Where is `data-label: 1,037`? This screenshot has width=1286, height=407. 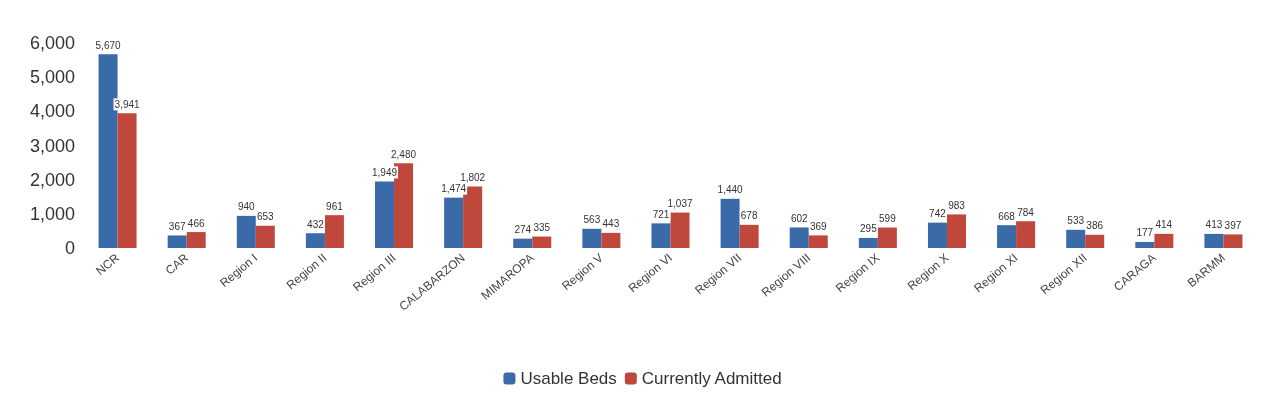 data-label: 1,037 is located at coordinates (680, 204).